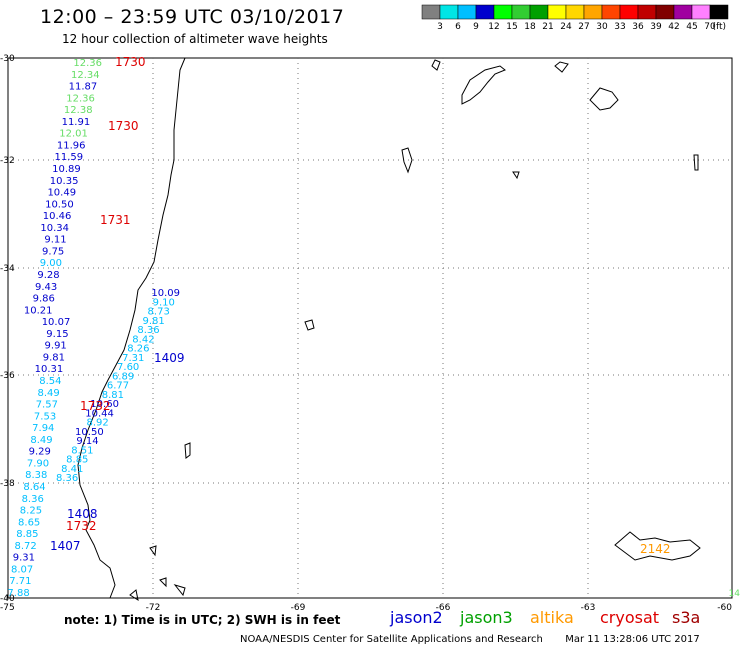 This screenshot has height=650, width=740. What do you see at coordinates (78, 110) in the screenshot?
I see `wave-height-value: 12.38` at bounding box center [78, 110].